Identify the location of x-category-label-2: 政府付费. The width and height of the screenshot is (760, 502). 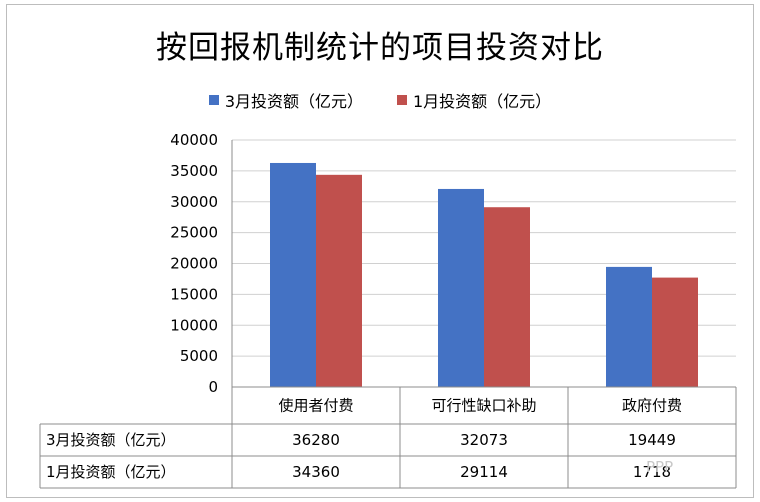
(652, 406).